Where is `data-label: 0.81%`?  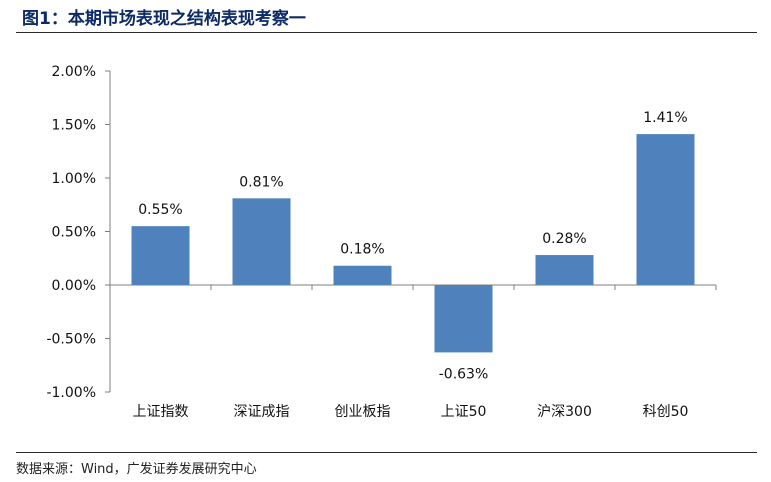 data-label: 0.81% is located at coordinates (261, 182).